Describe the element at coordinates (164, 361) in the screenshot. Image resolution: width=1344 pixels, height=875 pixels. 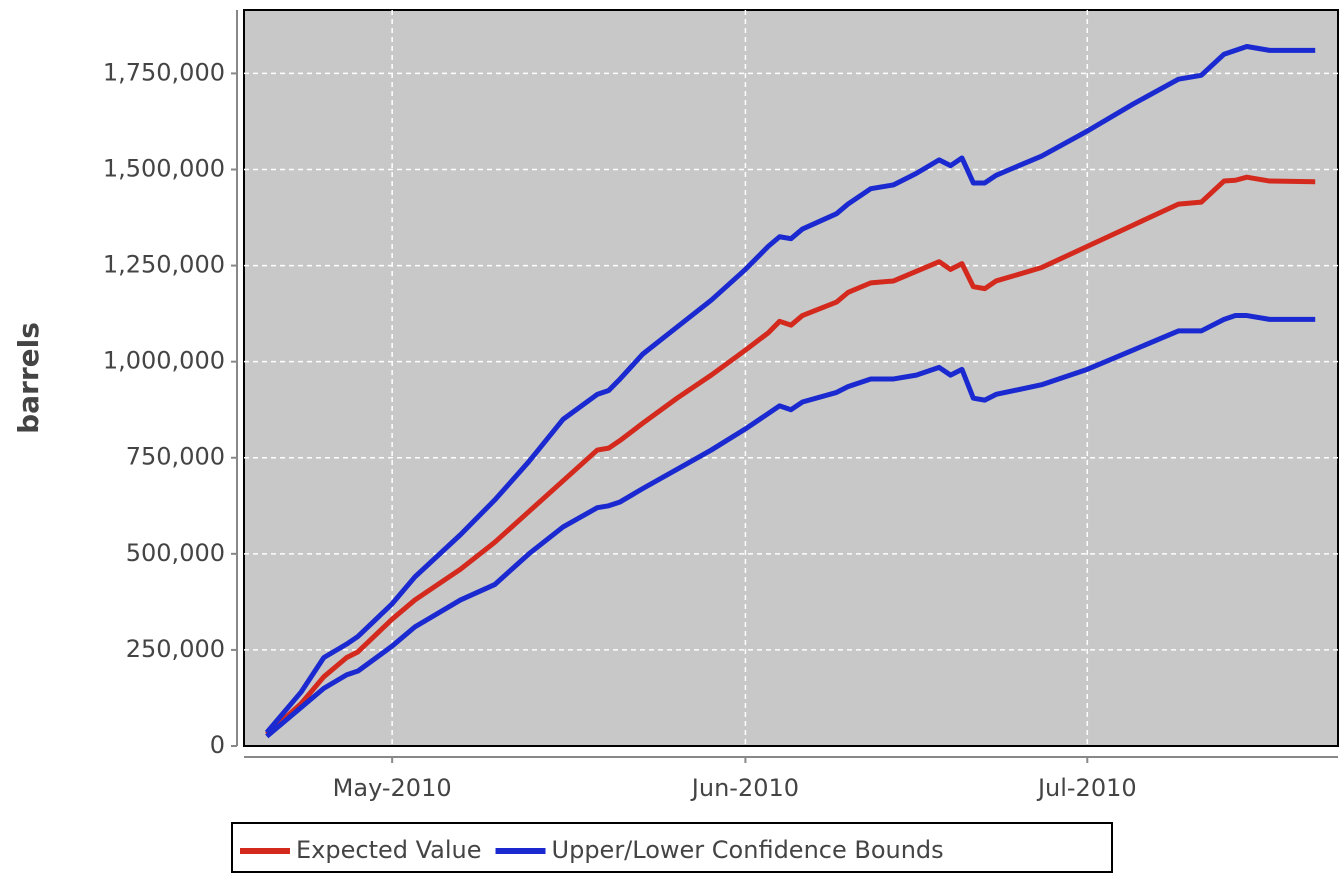
I see `y-tick-label: 1,000,000` at that location.